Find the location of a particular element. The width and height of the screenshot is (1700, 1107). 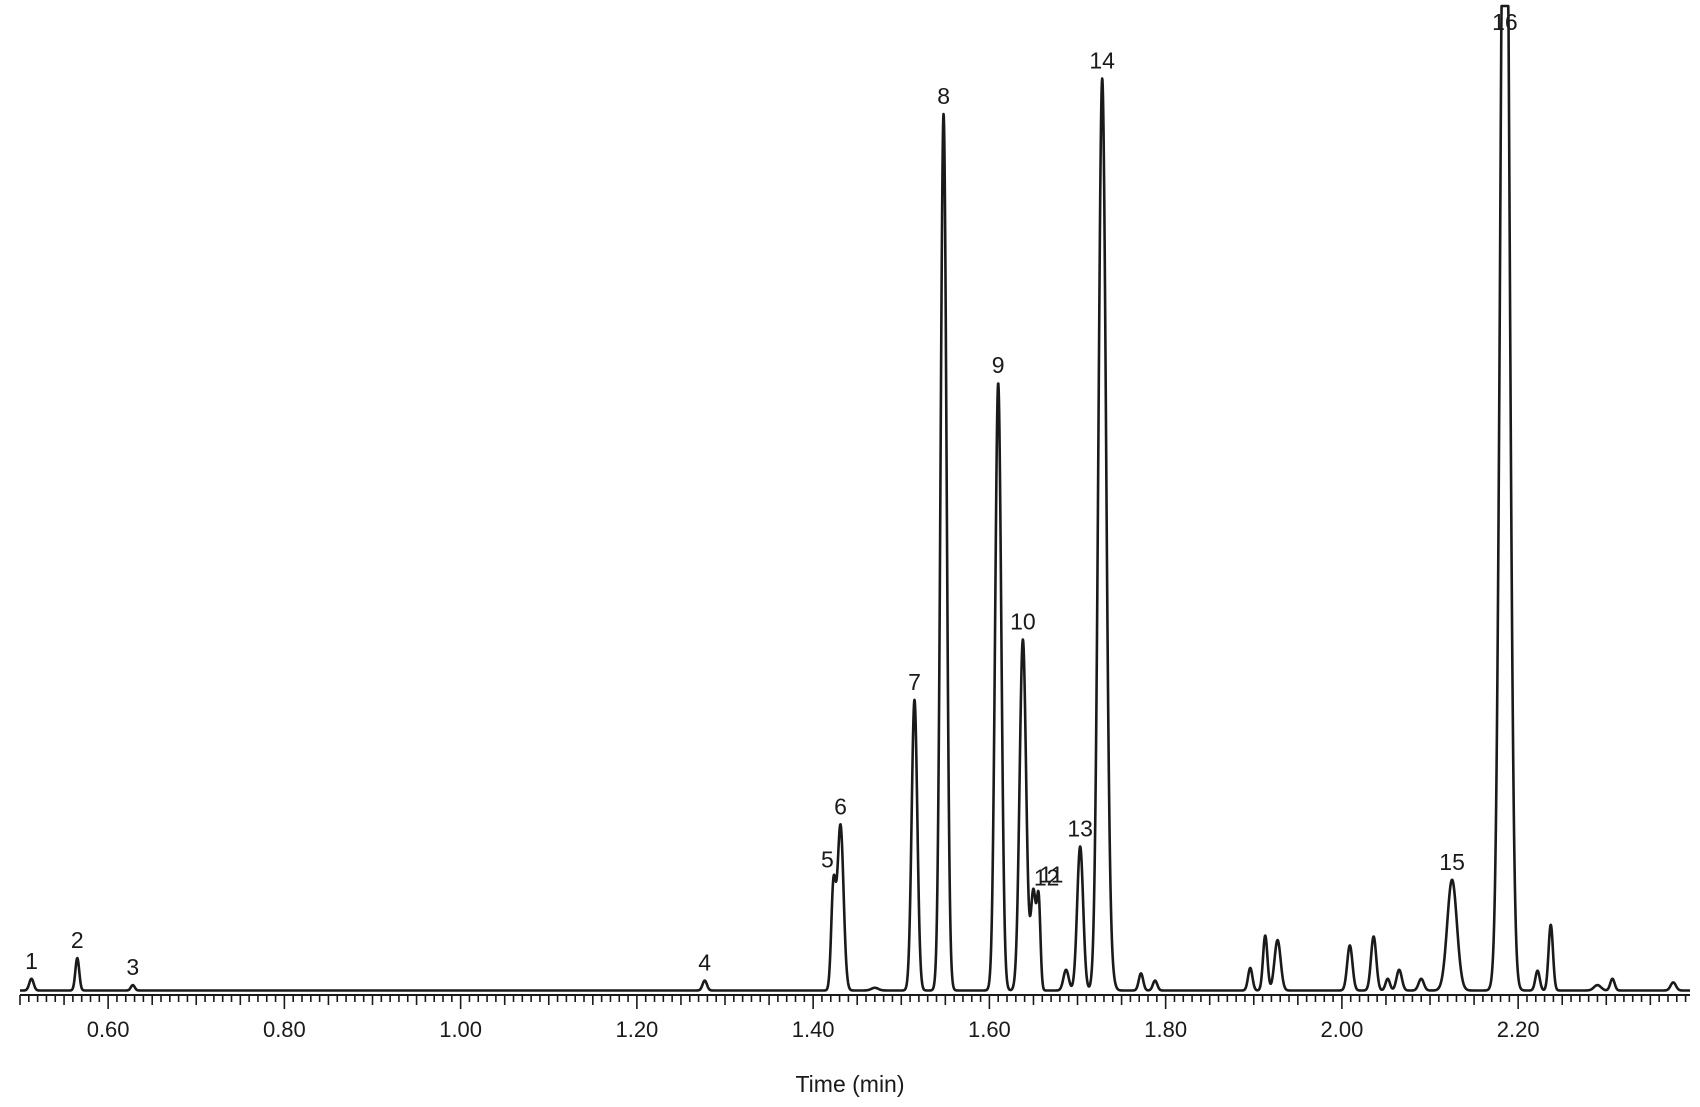

x-tick-label: 1.80 is located at coordinates (1165, 1029).